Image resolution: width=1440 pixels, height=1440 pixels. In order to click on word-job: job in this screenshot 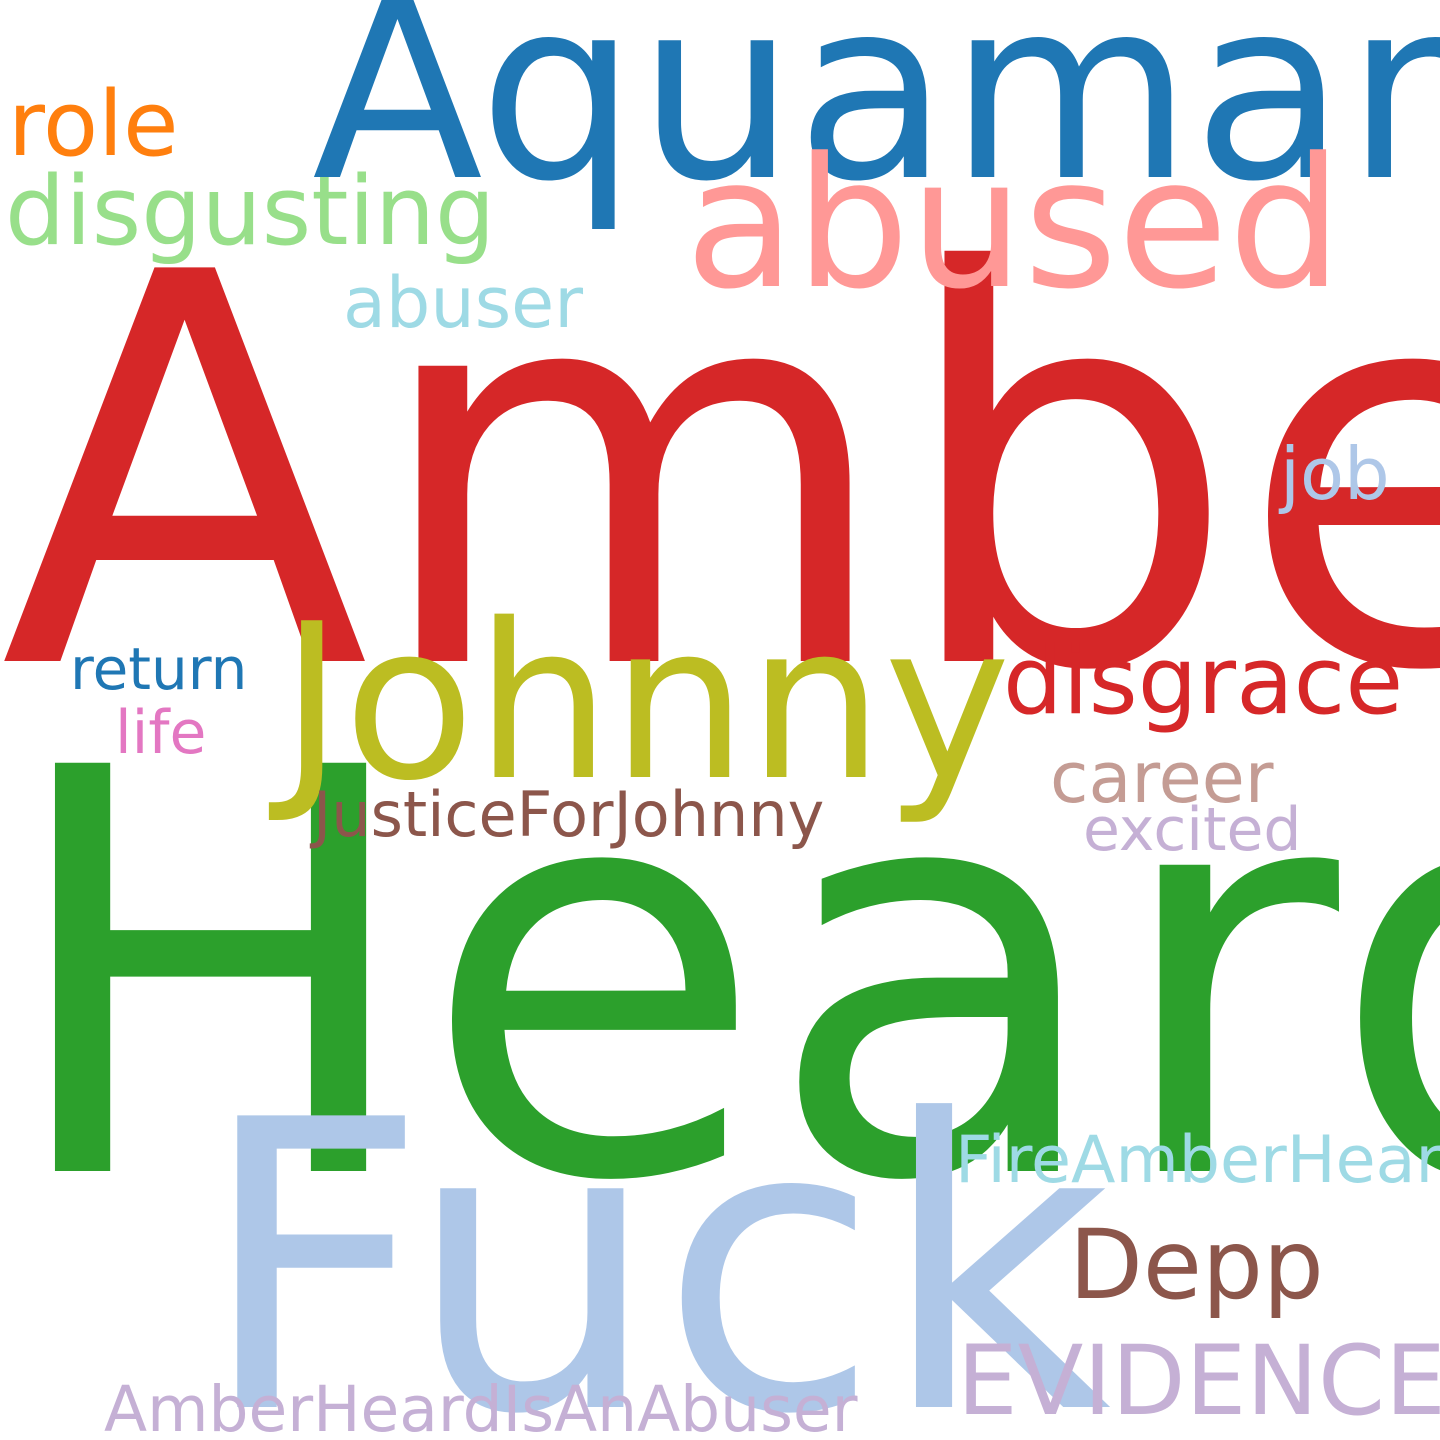, I will do `click(1335, 474)`.